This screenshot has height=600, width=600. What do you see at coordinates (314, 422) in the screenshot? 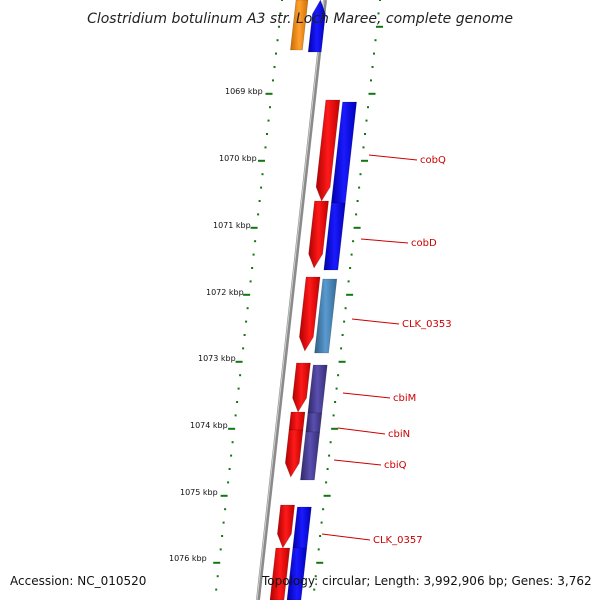
I see `gene-arrow-cbiN-purple` at bounding box center [314, 422].